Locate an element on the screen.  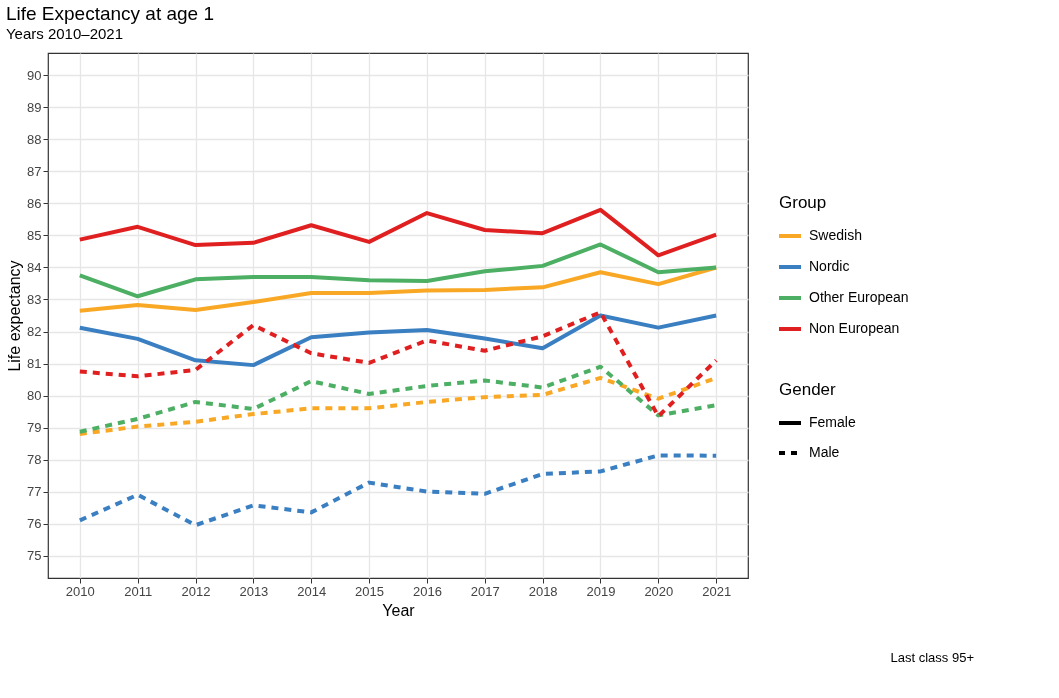
legend-label: Swedish is located at coordinates (835, 235).